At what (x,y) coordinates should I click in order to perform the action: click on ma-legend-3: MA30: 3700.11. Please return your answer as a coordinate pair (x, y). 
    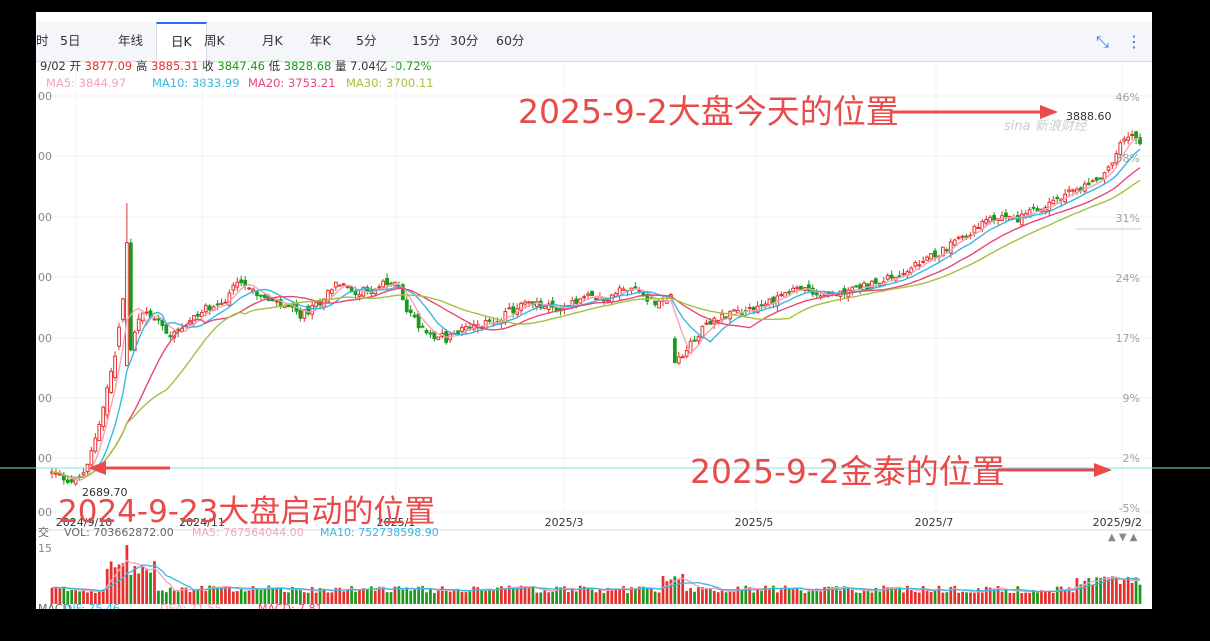
    Looking at the image, I should click on (390, 83).